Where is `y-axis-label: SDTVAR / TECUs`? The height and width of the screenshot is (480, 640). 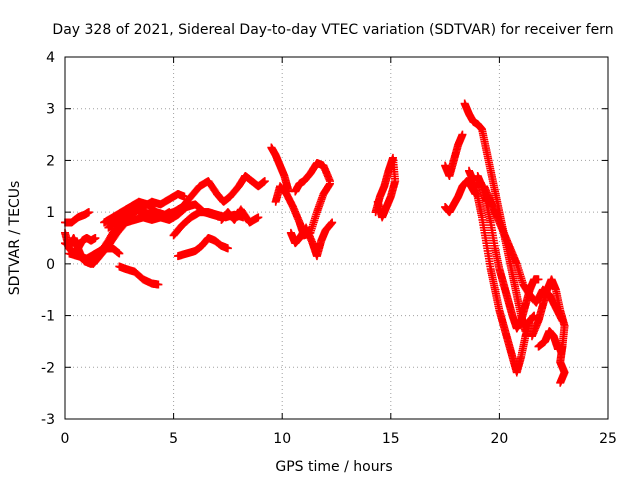 y-axis-label: SDTVAR / TECUs is located at coordinates (15, 238).